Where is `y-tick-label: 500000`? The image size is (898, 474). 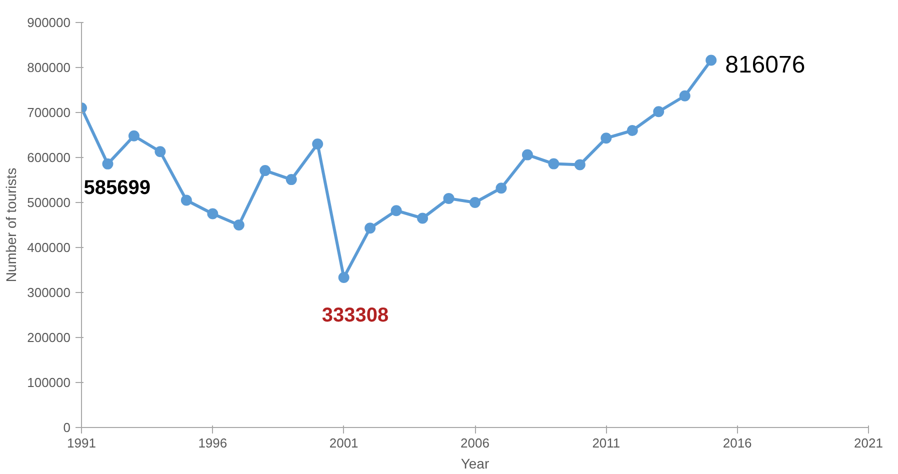 y-tick-label: 500000 is located at coordinates (49, 202).